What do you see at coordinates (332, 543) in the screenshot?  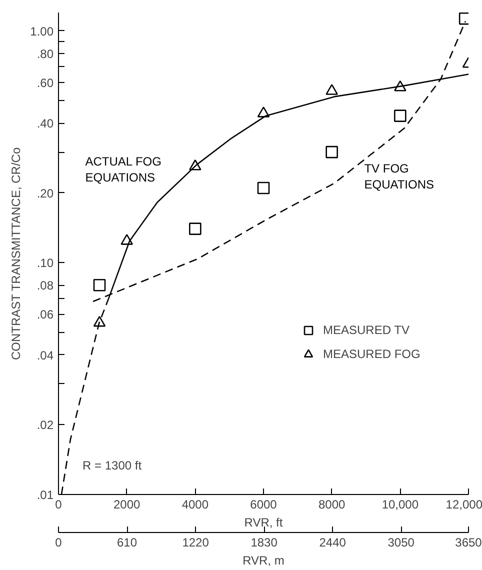 I see `x2-tick-label: 2440` at bounding box center [332, 543].